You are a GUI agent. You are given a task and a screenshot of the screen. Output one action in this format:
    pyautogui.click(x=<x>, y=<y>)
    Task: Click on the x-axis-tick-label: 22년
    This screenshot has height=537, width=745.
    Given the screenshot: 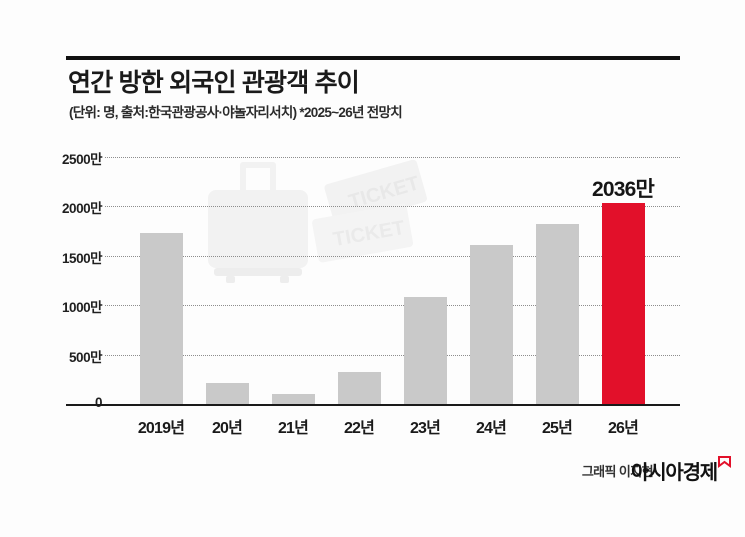 What is the action you would take?
    pyautogui.click(x=359, y=428)
    